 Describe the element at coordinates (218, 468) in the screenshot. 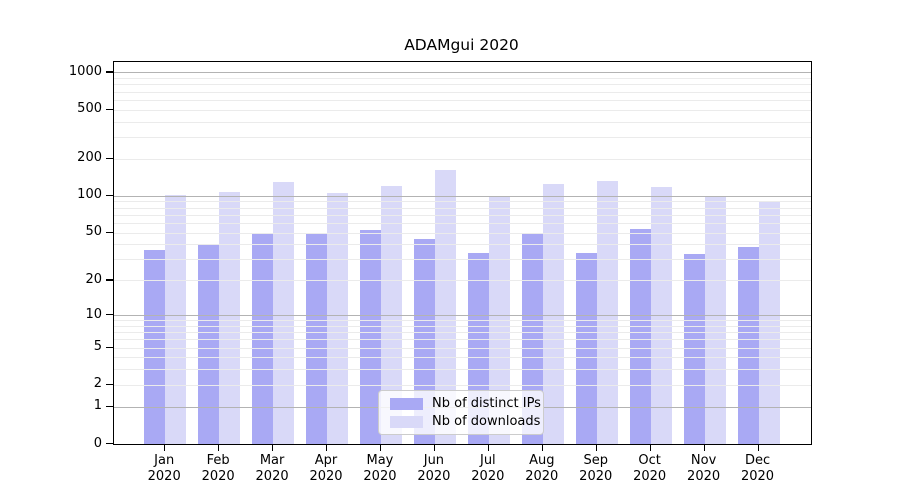

I see `x-tick-label: Feb 2020` at that location.